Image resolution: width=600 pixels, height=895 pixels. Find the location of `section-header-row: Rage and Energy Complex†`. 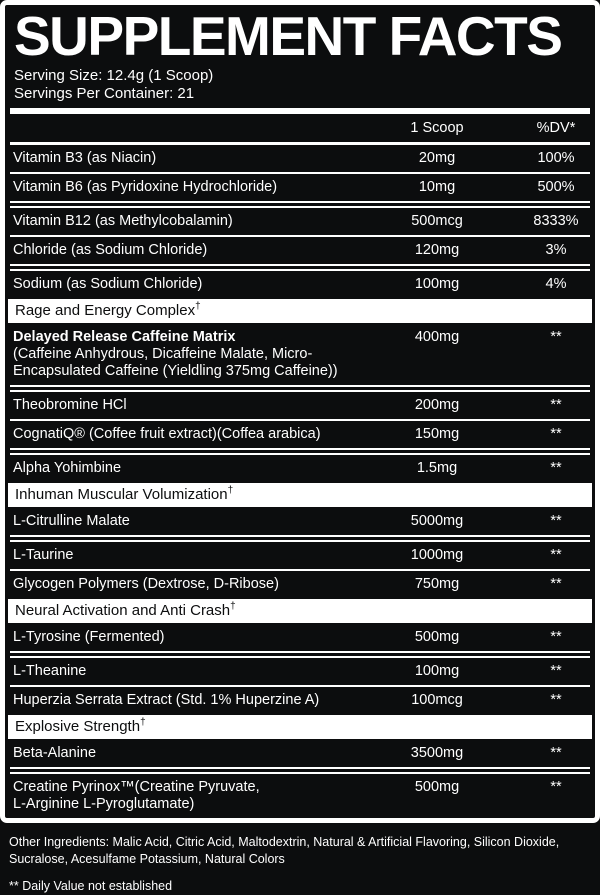

section-header-row: Rage and Energy Complex† is located at coordinates (300, 311).